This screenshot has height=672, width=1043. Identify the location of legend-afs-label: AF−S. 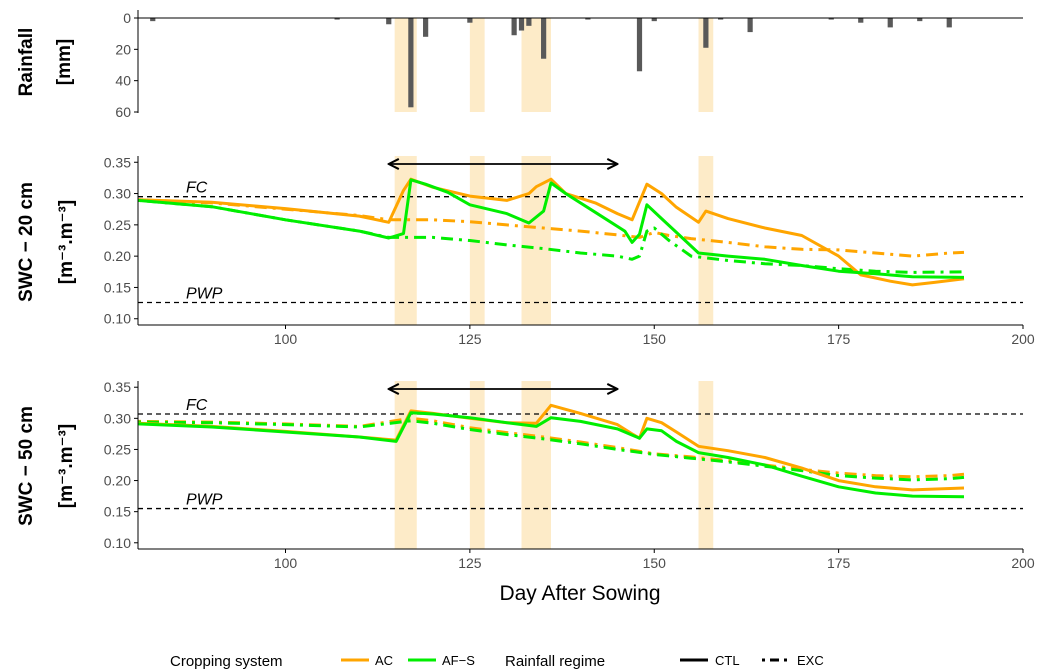
(458, 660).